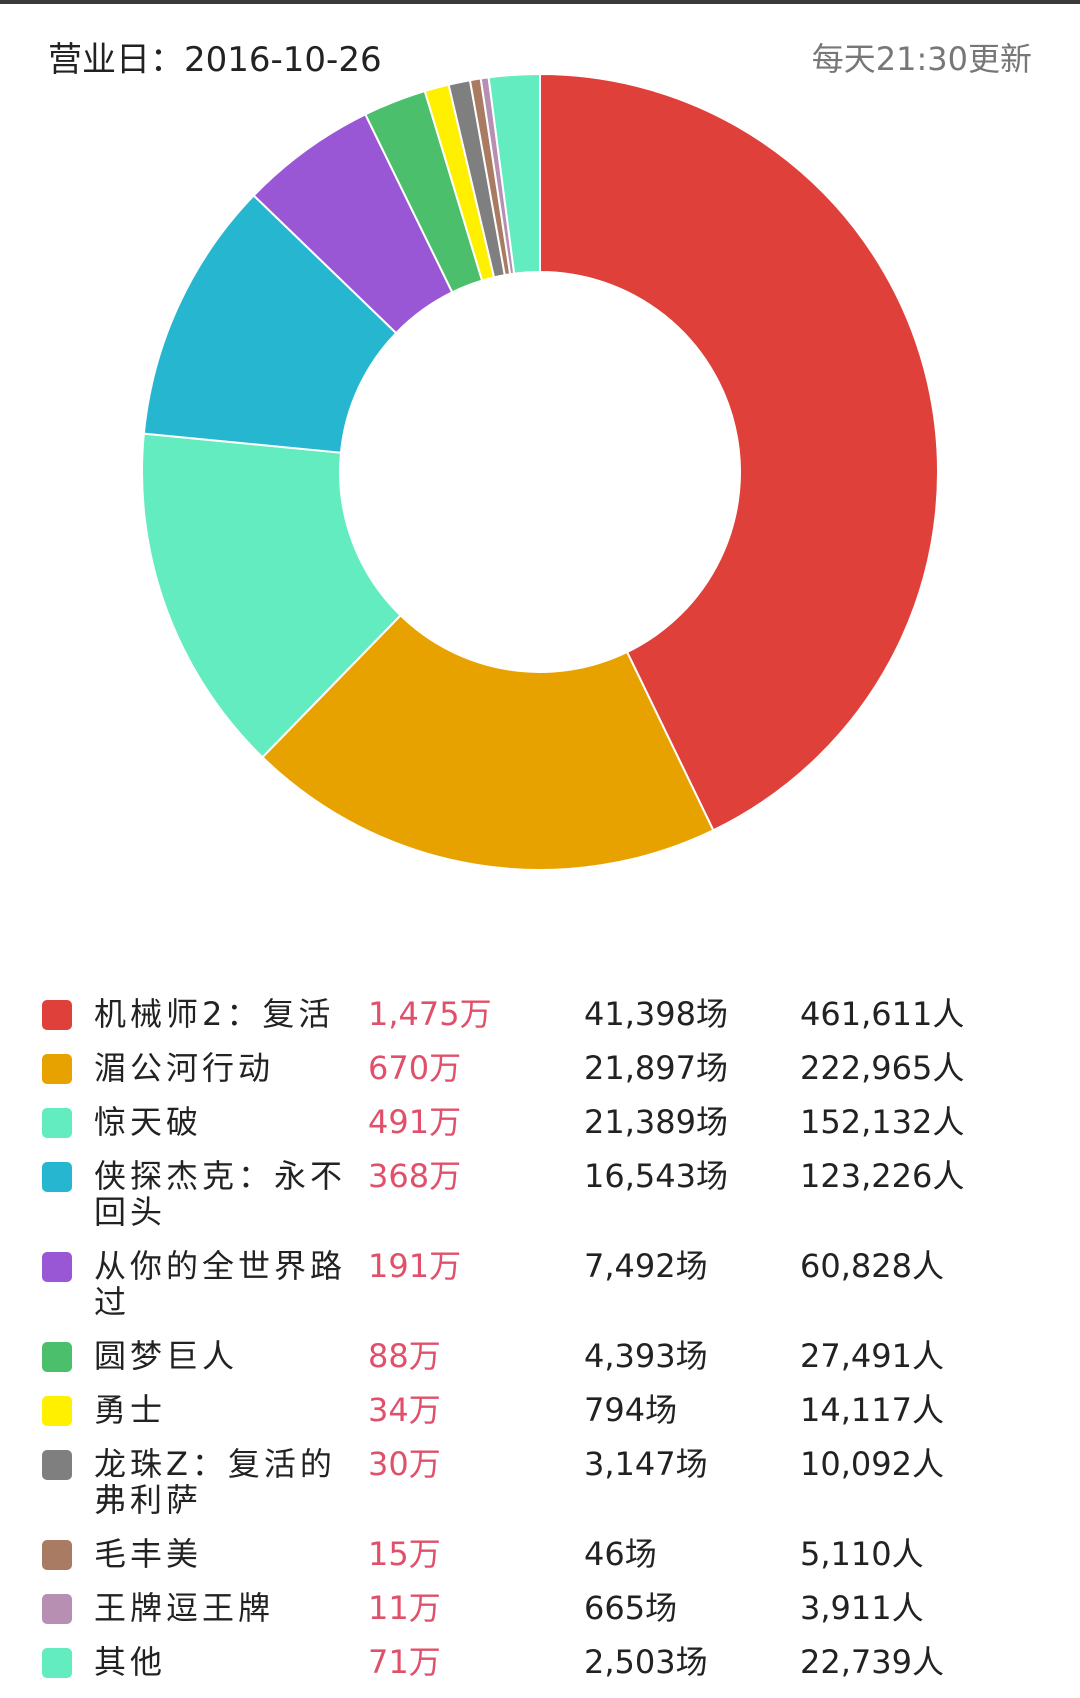 Image resolution: width=1080 pixels, height=1698 pixels. What do you see at coordinates (882, 1068) in the screenshot?
I see `attendance-count: 222,965人` at bounding box center [882, 1068].